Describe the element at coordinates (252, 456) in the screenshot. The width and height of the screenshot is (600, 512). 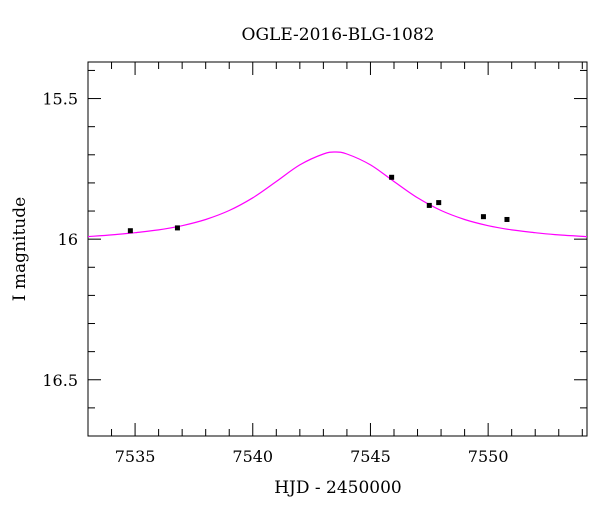
I see `x-tick-label: 7540` at that location.